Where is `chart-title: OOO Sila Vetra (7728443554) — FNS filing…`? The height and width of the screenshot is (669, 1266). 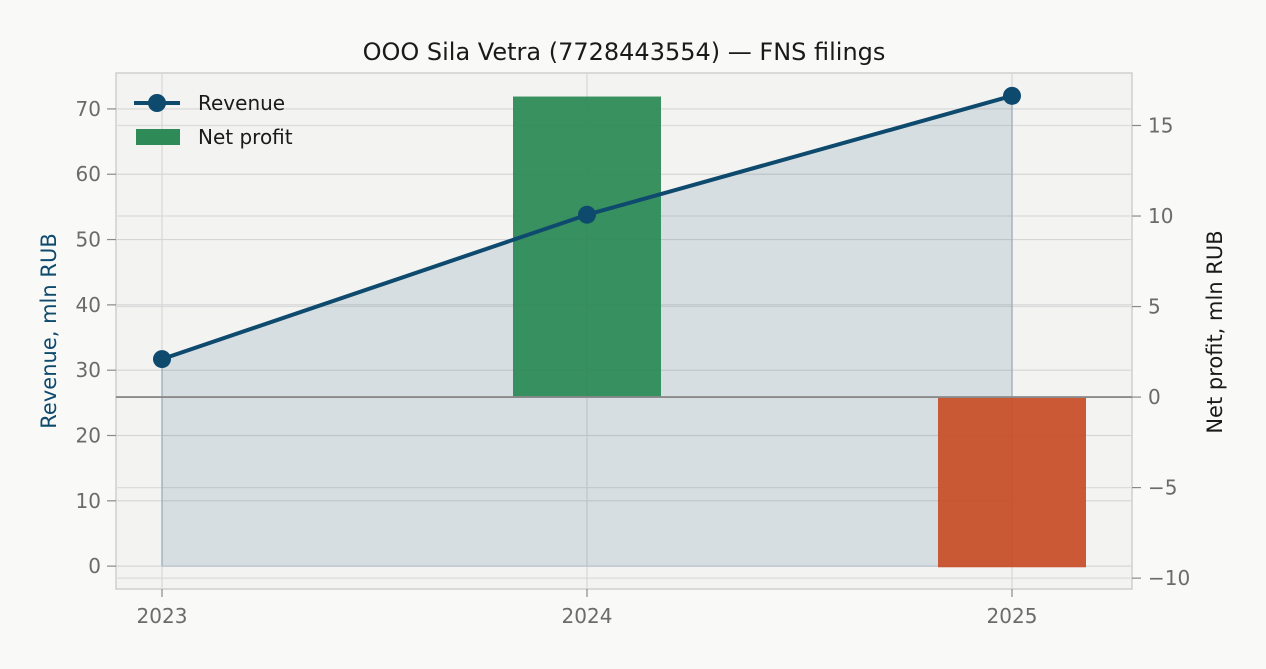
chart-title: OOO Sila Vetra (7728443554) — FNS filing… is located at coordinates (624, 52).